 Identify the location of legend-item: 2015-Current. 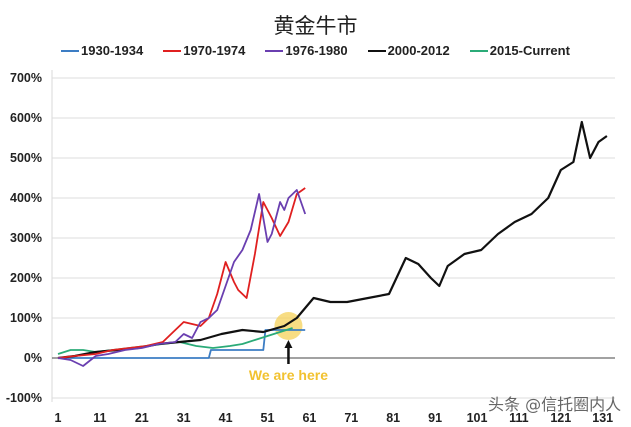
(519, 50).